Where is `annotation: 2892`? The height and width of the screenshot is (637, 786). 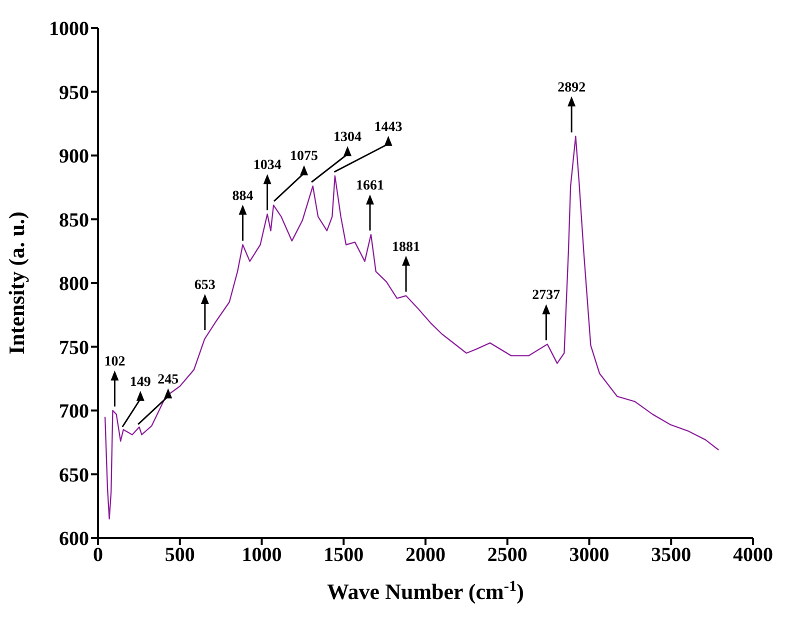
annotation: 2892 is located at coordinates (572, 88).